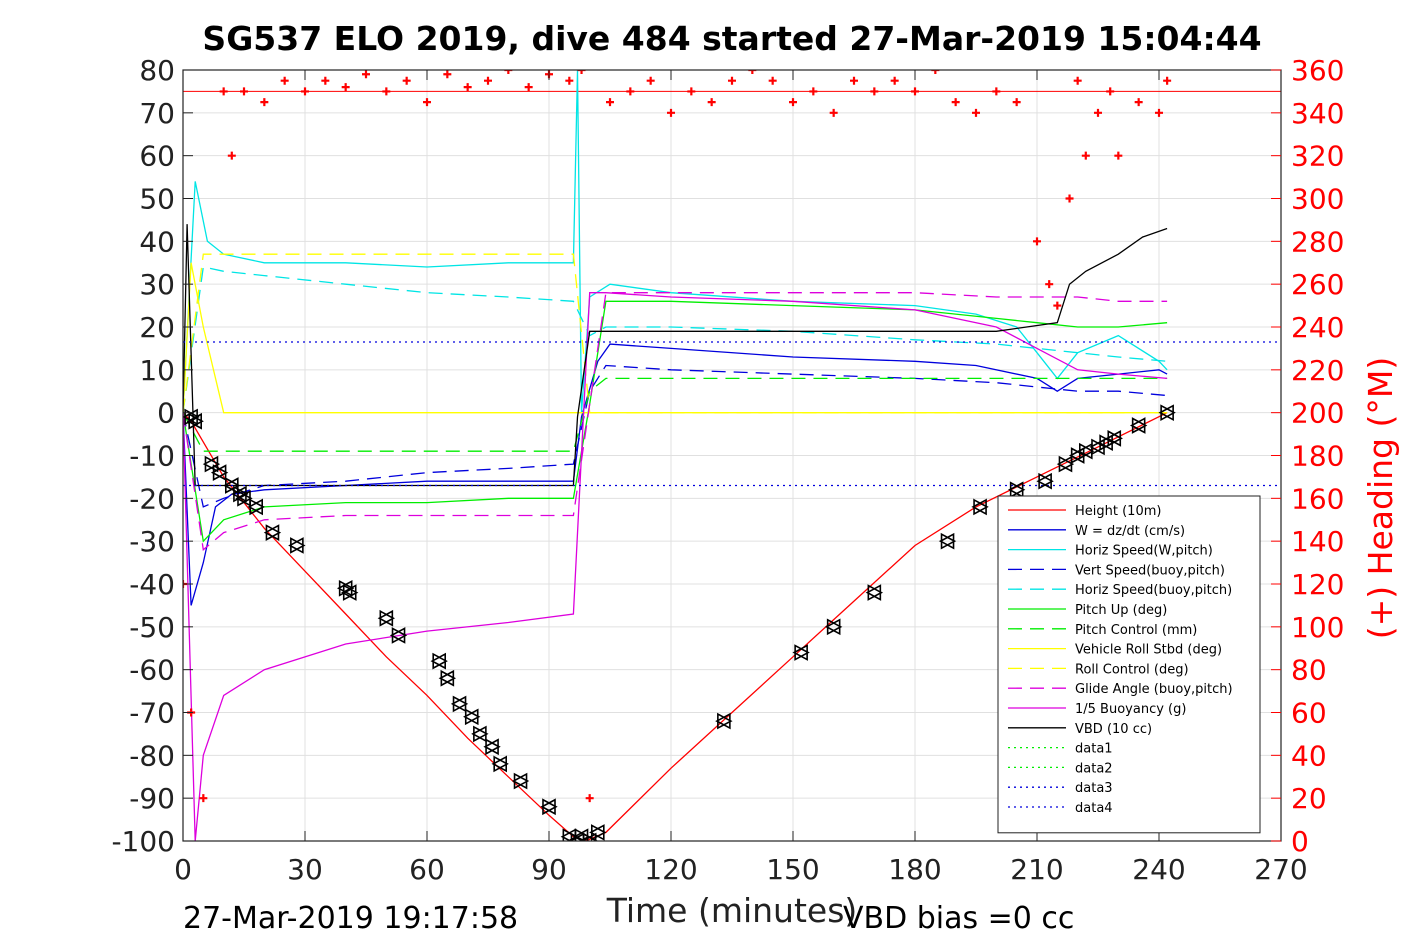  I want to click on x-tick-label: 180, so click(914, 869).